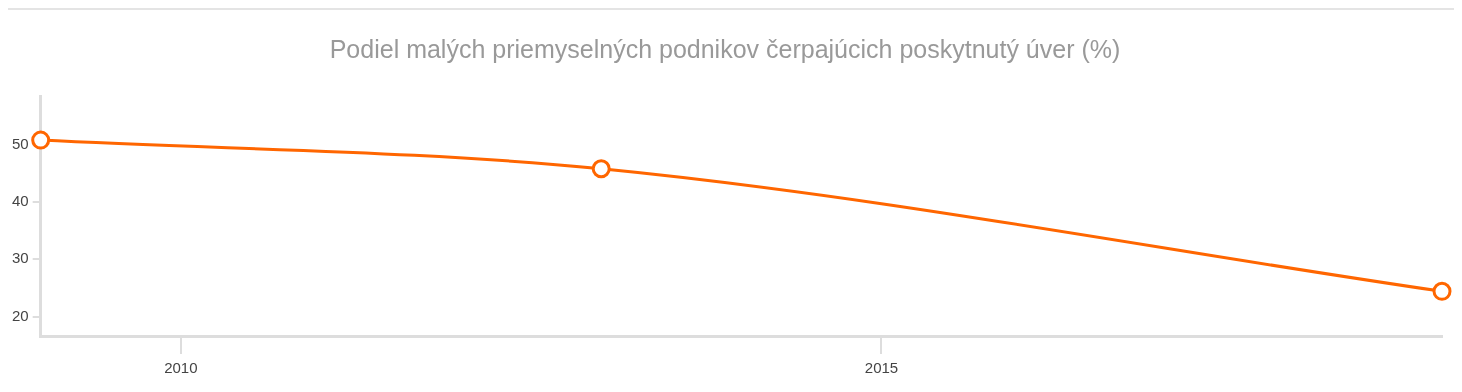 The image size is (1462, 392). Describe the element at coordinates (20, 143) in the screenshot. I see `y-tick-label: 50` at that location.